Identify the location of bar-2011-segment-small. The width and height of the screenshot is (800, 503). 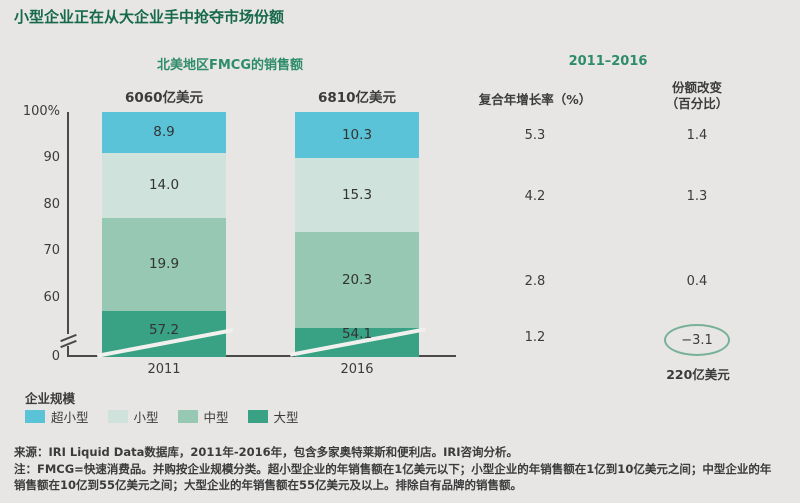
(164, 185).